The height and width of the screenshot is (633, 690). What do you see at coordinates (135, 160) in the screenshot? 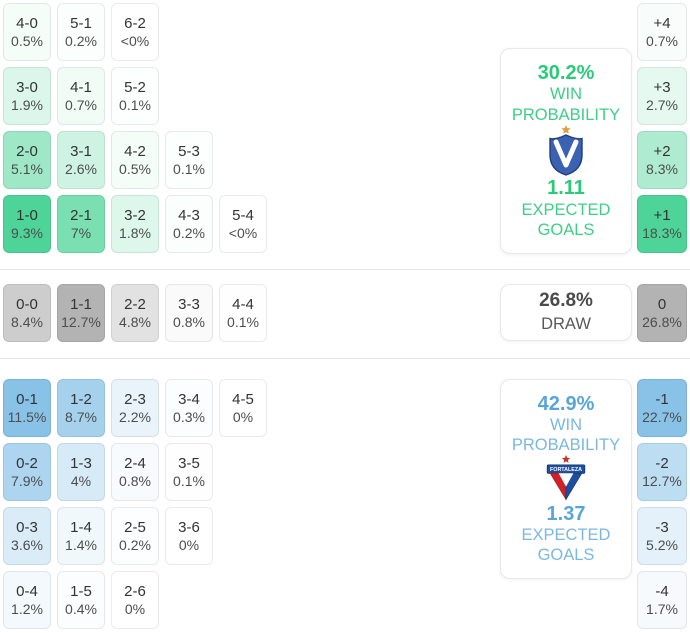
I see `score-cell-4-2: 4-2 0.5%` at bounding box center [135, 160].